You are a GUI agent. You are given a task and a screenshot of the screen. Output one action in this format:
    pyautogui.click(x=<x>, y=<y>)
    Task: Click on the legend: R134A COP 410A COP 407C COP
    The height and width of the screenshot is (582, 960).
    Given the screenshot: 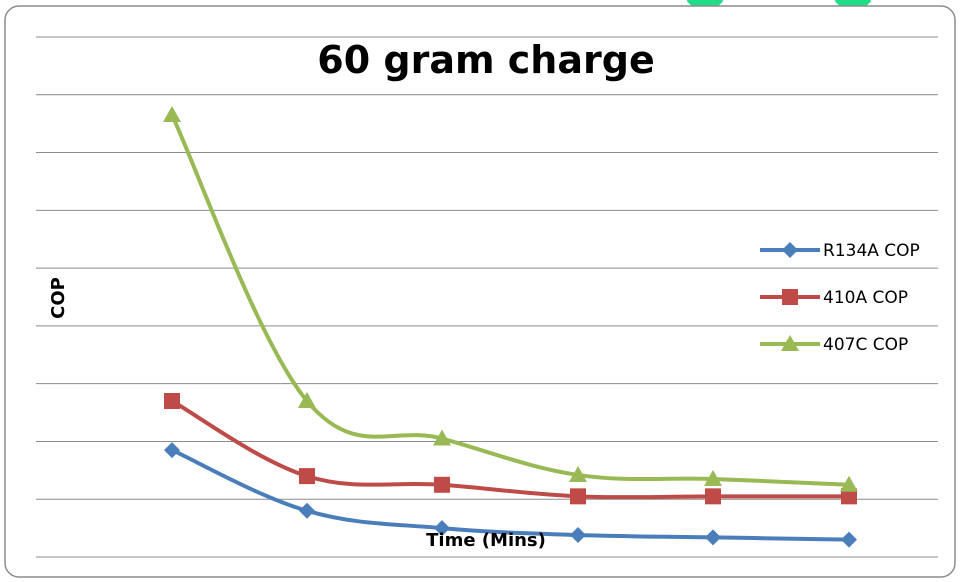 What is the action you would take?
    pyautogui.click(x=840, y=298)
    